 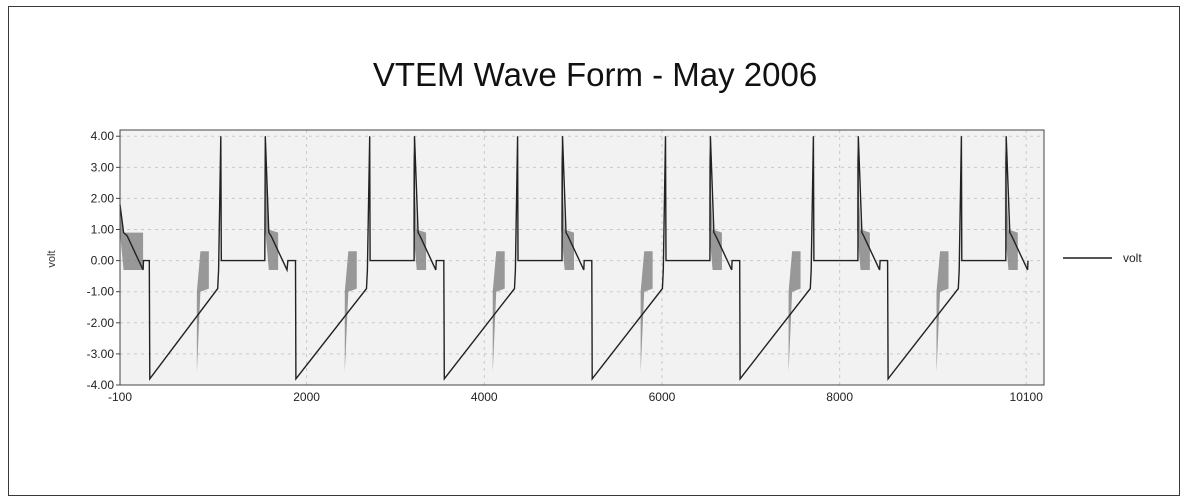 What do you see at coordinates (101, 323) in the screenshot?
I see `y-tick-label: -2.00` at bounding box center [101, 323].